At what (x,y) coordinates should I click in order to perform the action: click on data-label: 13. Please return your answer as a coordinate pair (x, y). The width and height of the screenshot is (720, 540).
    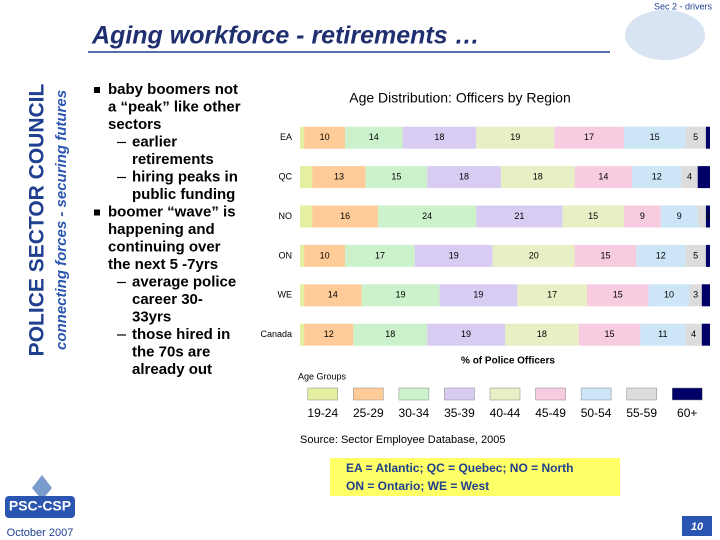
    Looking at the image, I should click on (339, 176).